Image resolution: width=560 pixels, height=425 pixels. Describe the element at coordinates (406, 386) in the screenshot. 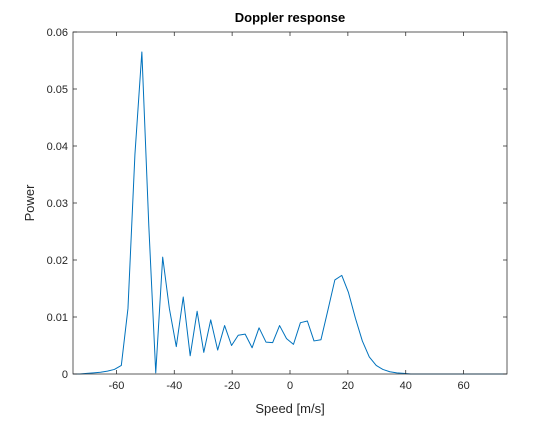

I see `x-tick-label: 40` at that location.